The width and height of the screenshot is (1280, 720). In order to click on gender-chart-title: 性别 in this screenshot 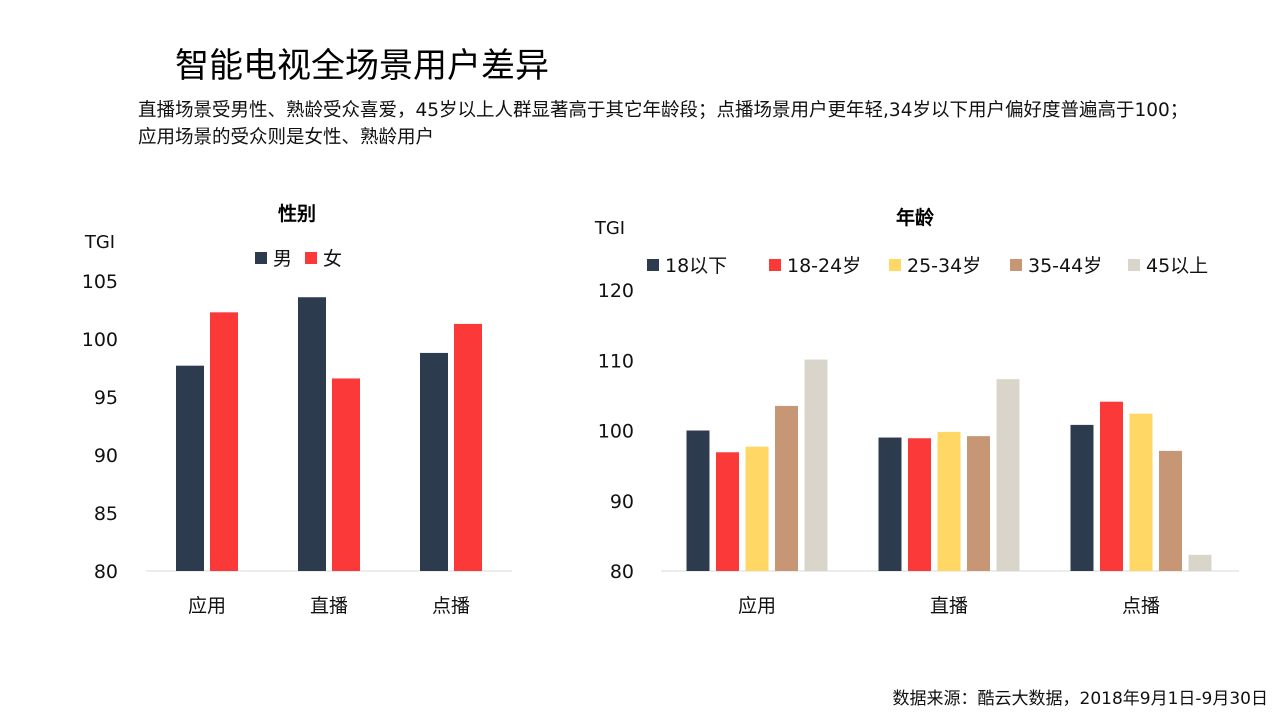, I will do `click(297, 213)`.